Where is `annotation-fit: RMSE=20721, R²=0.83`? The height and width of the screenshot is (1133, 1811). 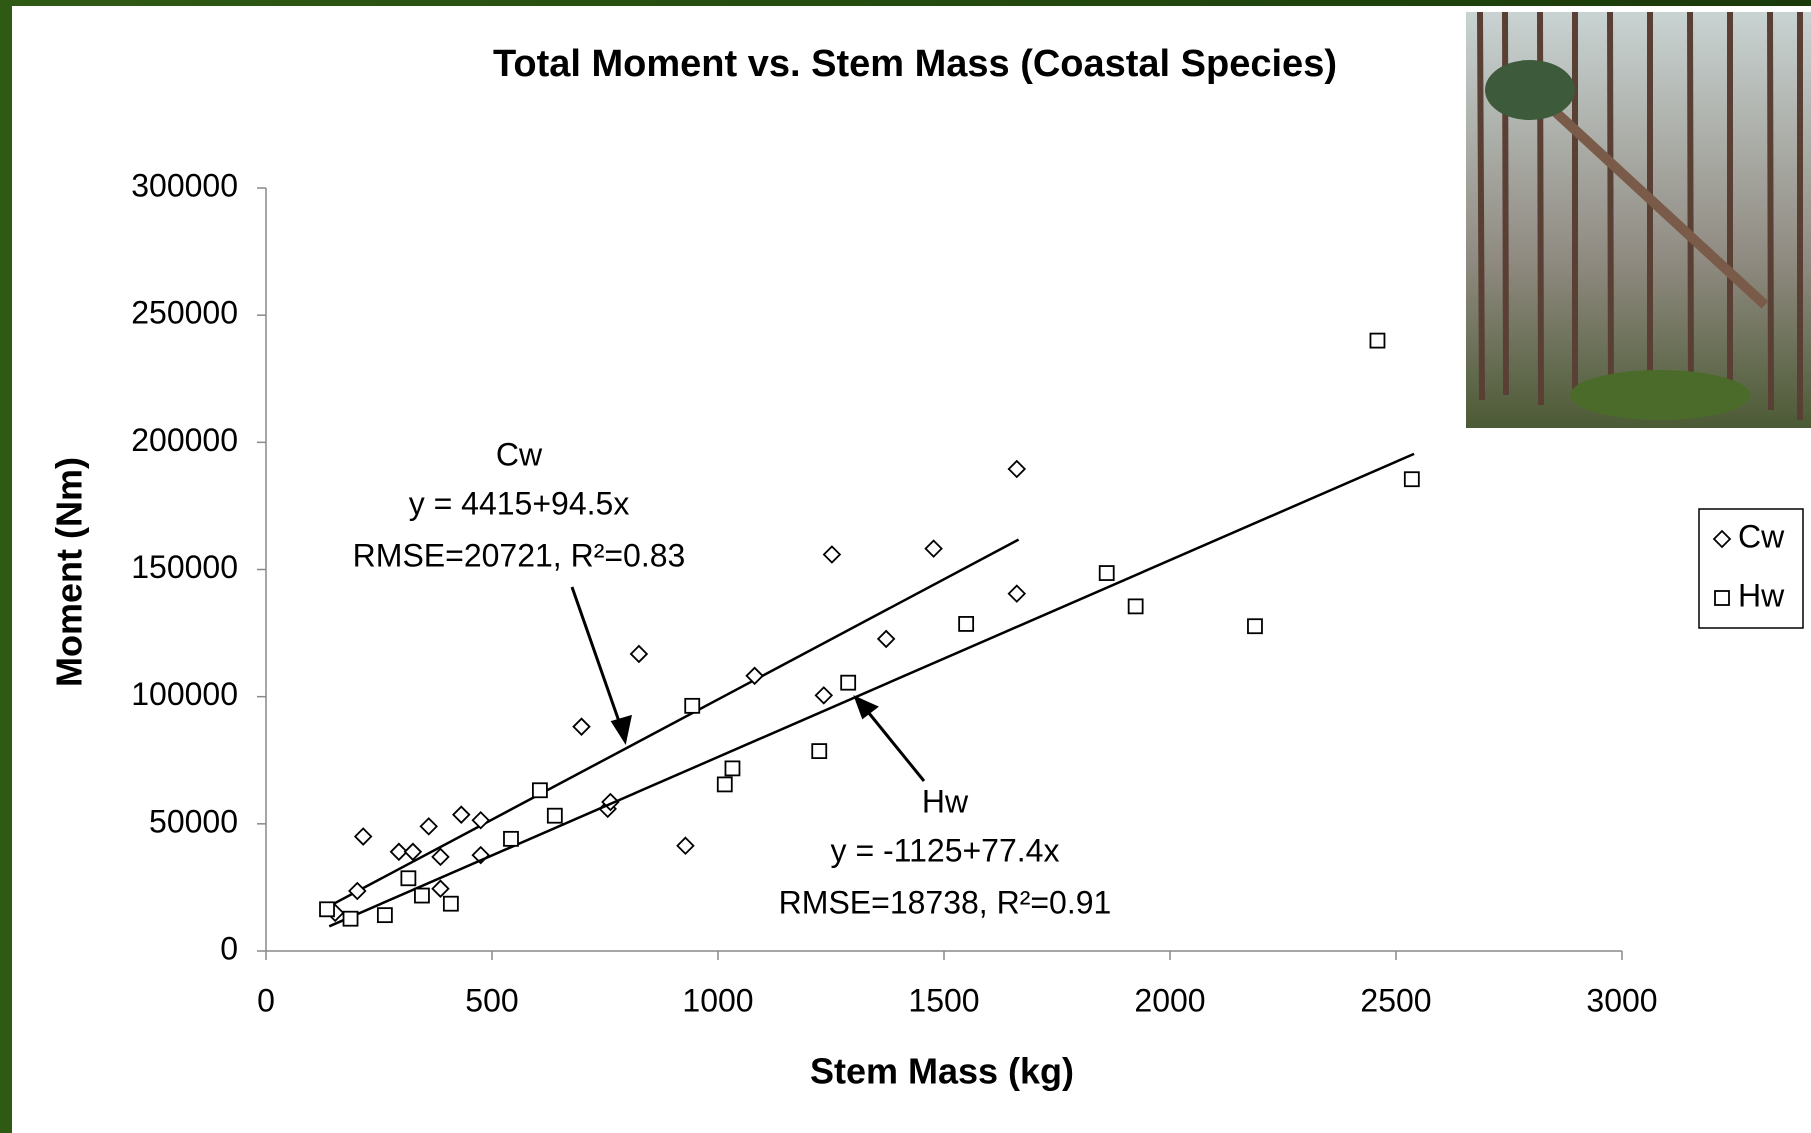 annotation-fit: RMSE=20721, R²=0.83 is located at coordinates (519, 555).